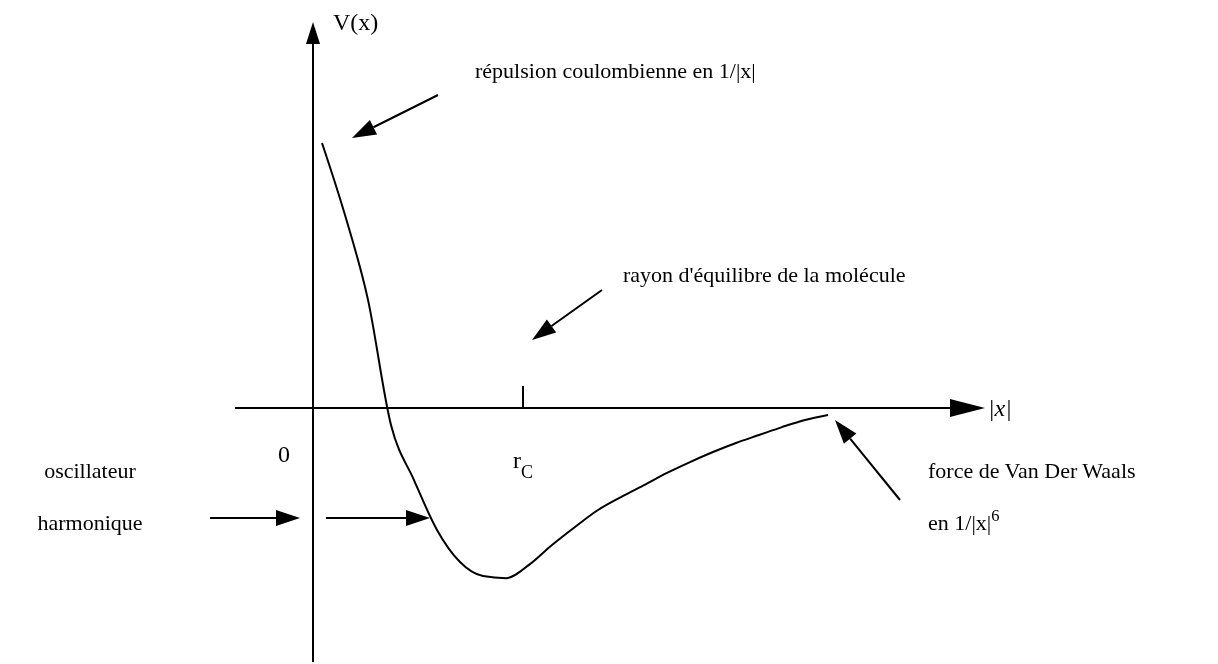 This screenshot has width=1218, height=664. Describe the element at coordinates (1032, 496) in the screenshot. I see `text: force de Van Der Waals en 1/|x|$^{6}$` at that location.